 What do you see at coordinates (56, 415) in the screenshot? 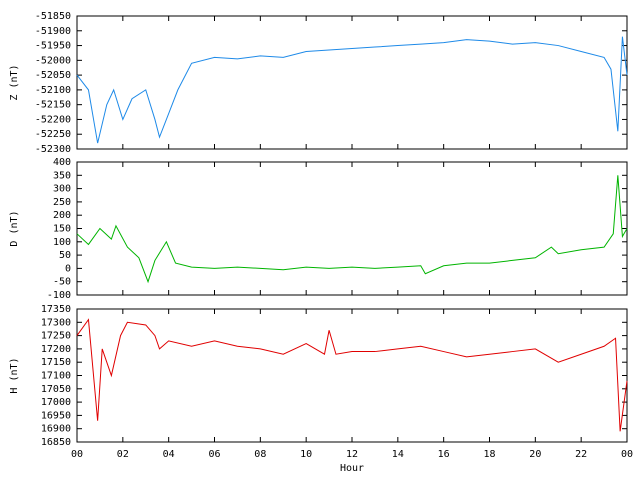
I see `y-tick-label: 16950` at bounding box center [56, 415].